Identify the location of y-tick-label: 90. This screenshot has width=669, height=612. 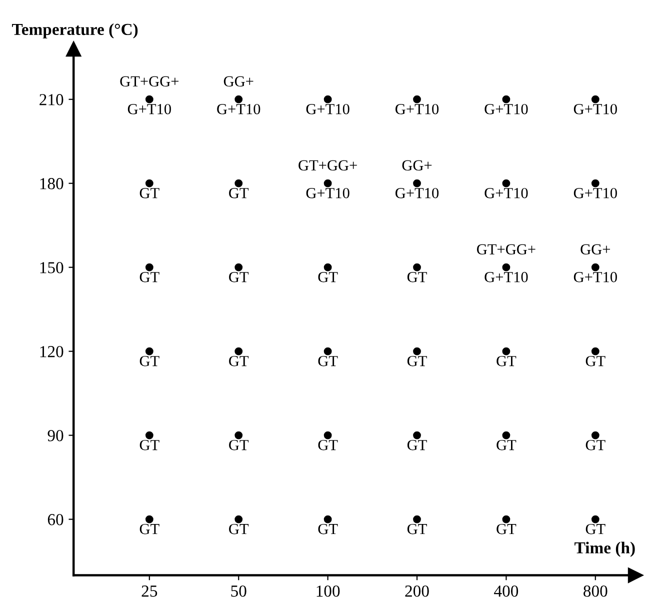
(56, 436).